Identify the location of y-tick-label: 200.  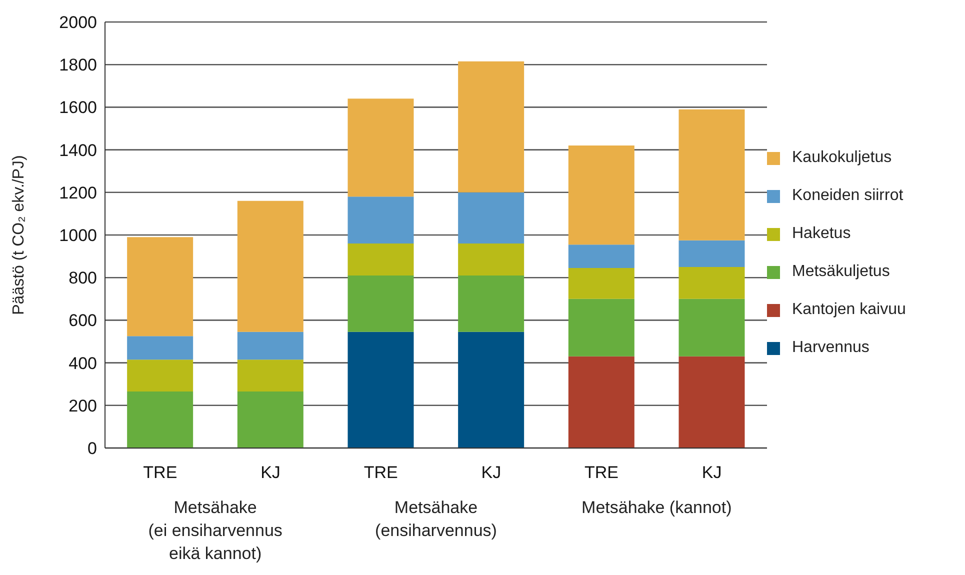
(82, 406).